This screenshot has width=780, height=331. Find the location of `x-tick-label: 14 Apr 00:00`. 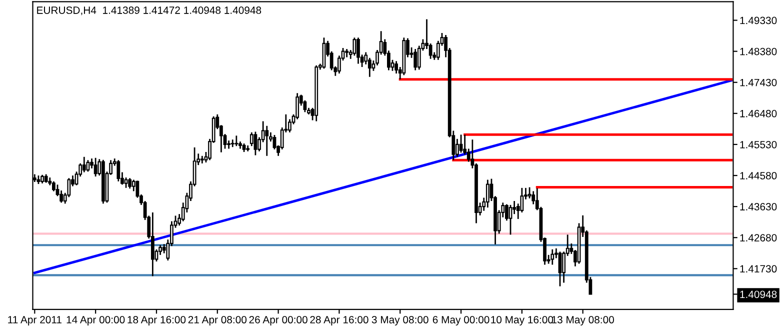

x-tick-label: 14 Apr 00:00 is located at coordinates (95, 321).